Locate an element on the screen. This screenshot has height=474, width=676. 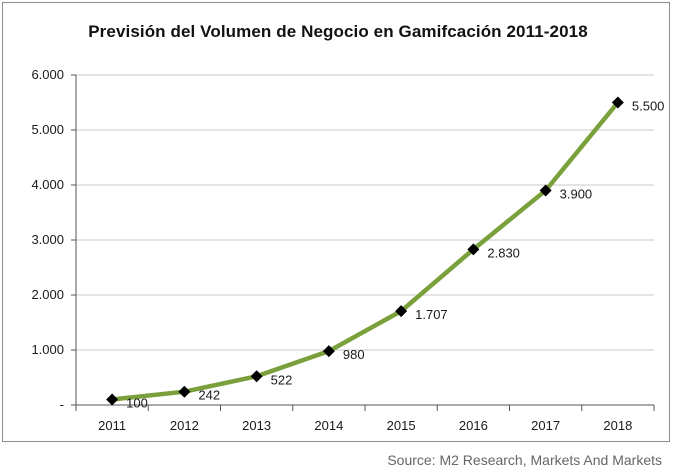
x-tick-label: 2012 is located at coordinates (184, 425).